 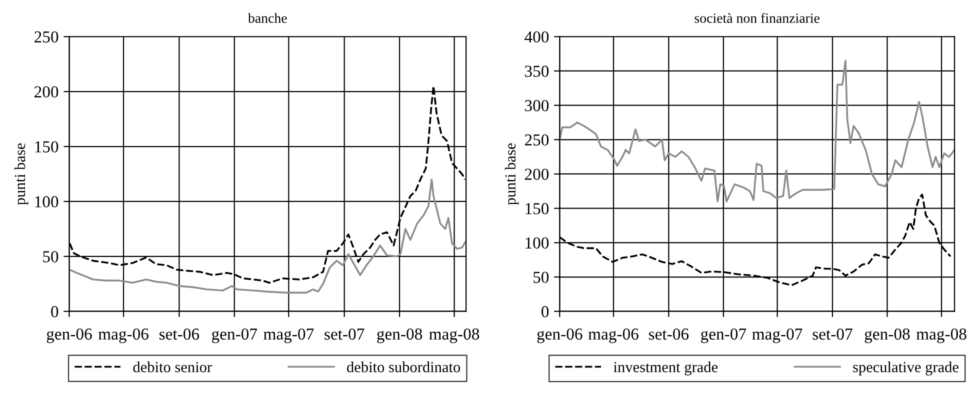 I want to click on y-tick-label: 300, so click(x=537, y=106).